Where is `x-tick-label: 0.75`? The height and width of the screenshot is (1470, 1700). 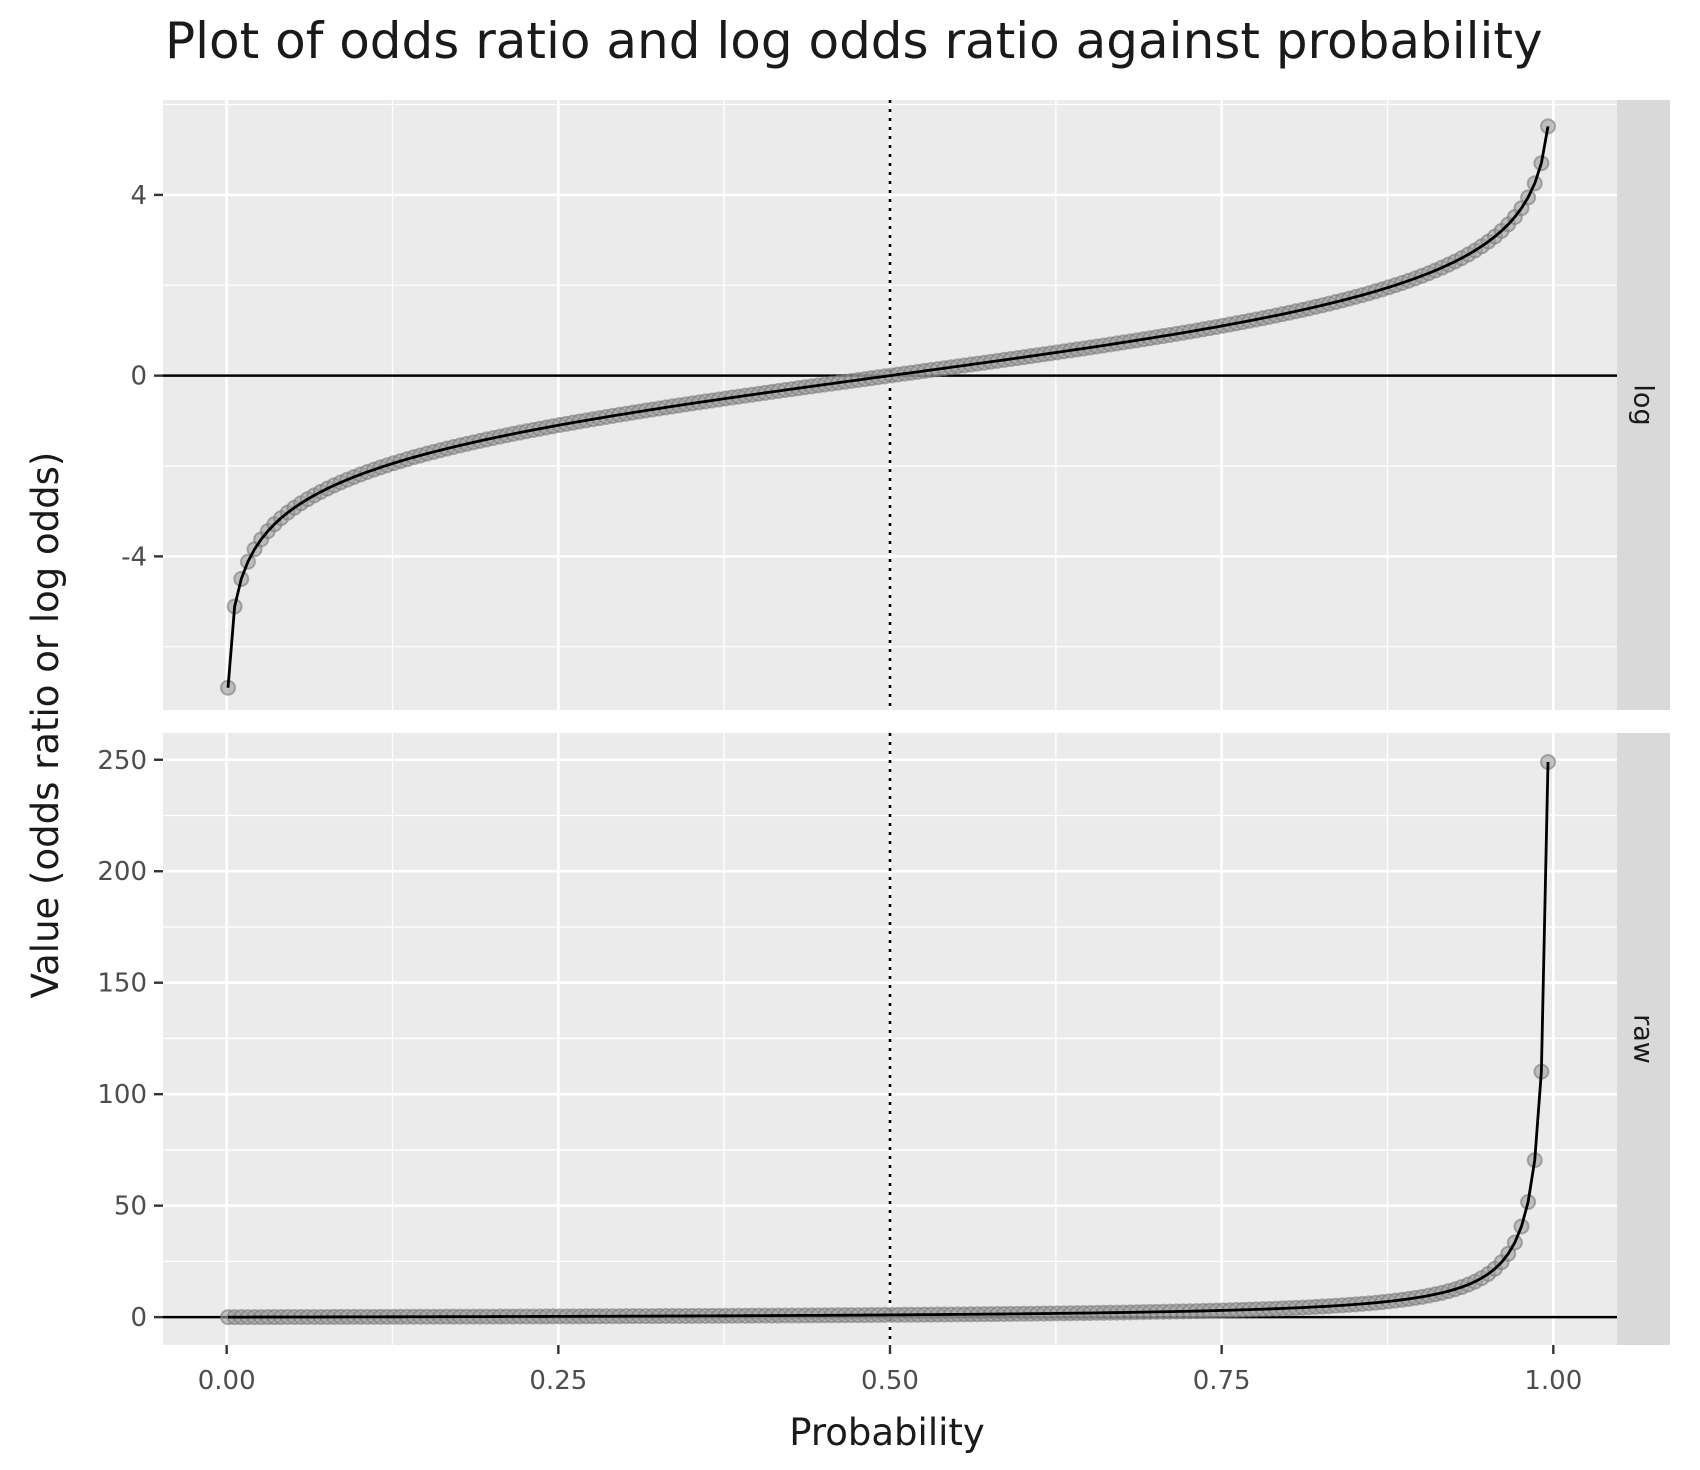 x-tick-label: 0.75 is located at coordinates (1222, 1381).